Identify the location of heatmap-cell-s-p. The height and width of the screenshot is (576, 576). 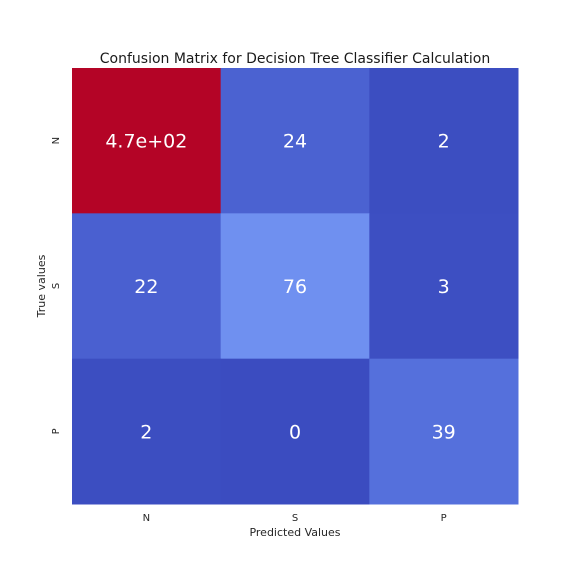
(444, 286).